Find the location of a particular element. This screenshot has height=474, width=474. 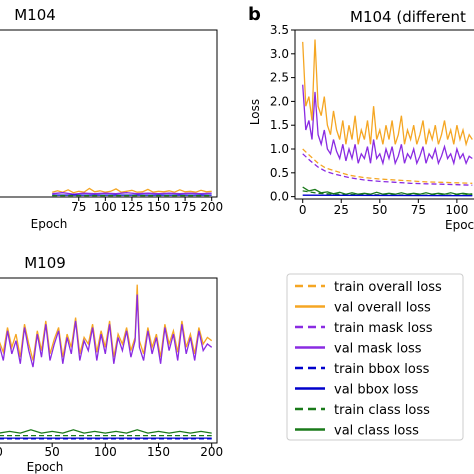

x-axis-ticks: 75 100 125 150 175 200 is located at coordinates (147, 205).